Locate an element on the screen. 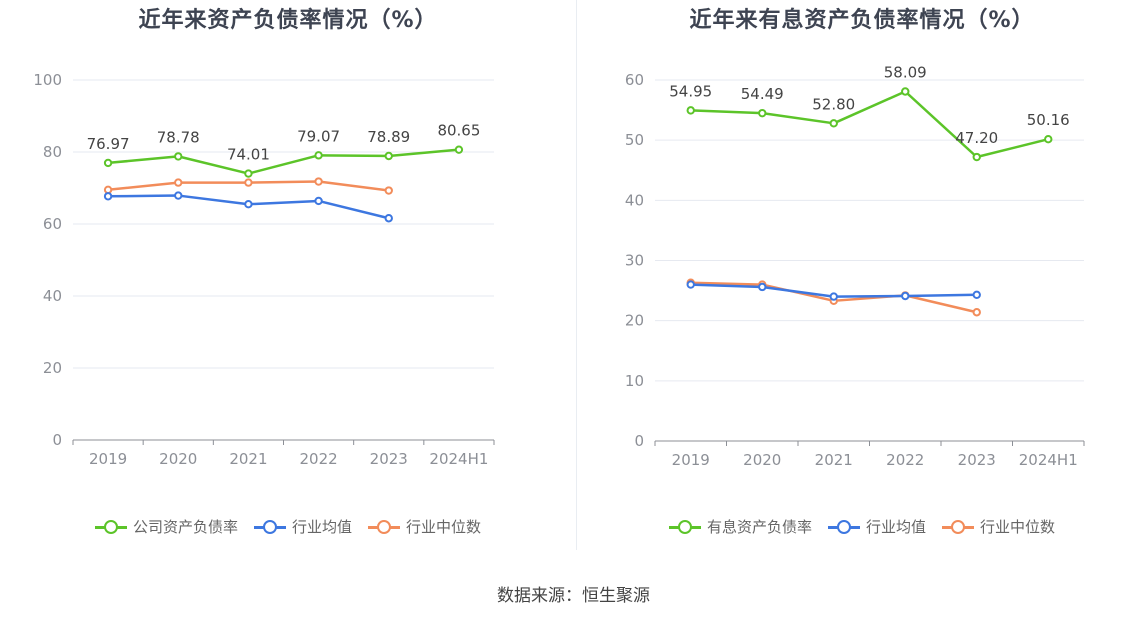 The image size is (1147, 619). chart-title: 近年来资产负债率情况（%） is located at coordinates (288, 20).